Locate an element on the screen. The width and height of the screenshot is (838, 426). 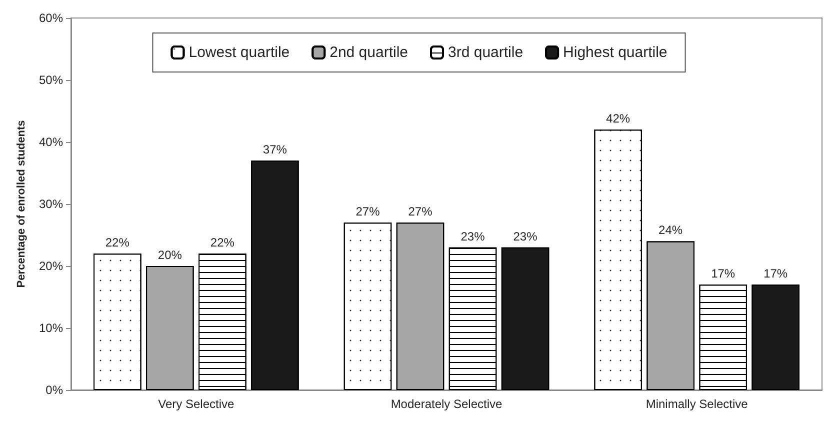
data-label: 20% is located at coordinates (170, 255).